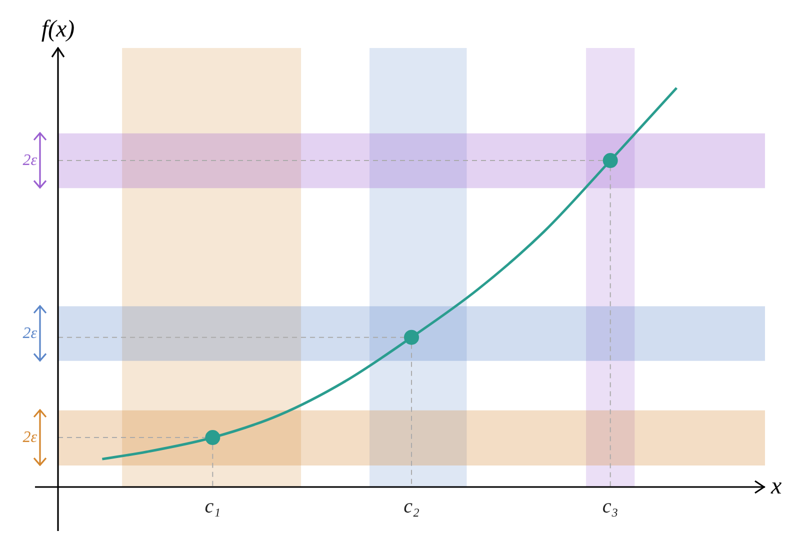 The image size is (792, 539). Describe the element at coordinates (412, 506) in the screenshot. I see `x-tick-label: c₂` at that location.